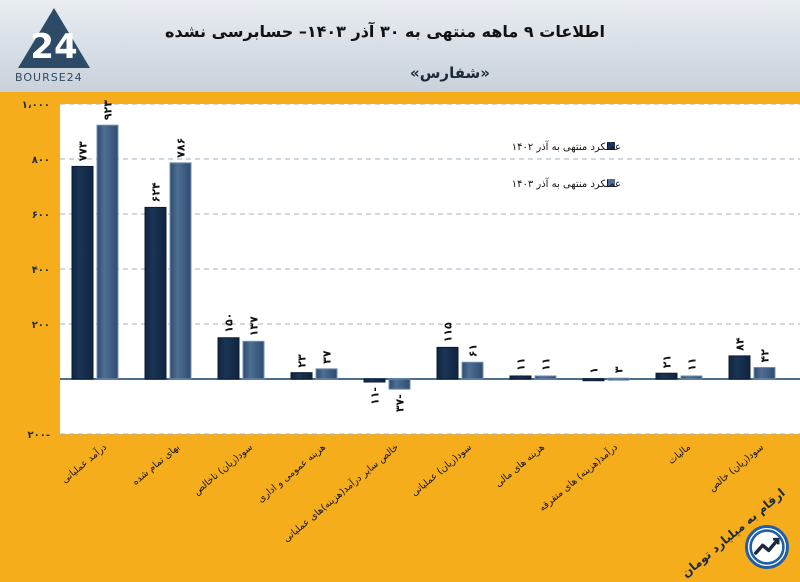  Describe the element at coordinates (441, 470) in the screenshot. I see `category-label: سود(زیان) عملیاتی` at that location.